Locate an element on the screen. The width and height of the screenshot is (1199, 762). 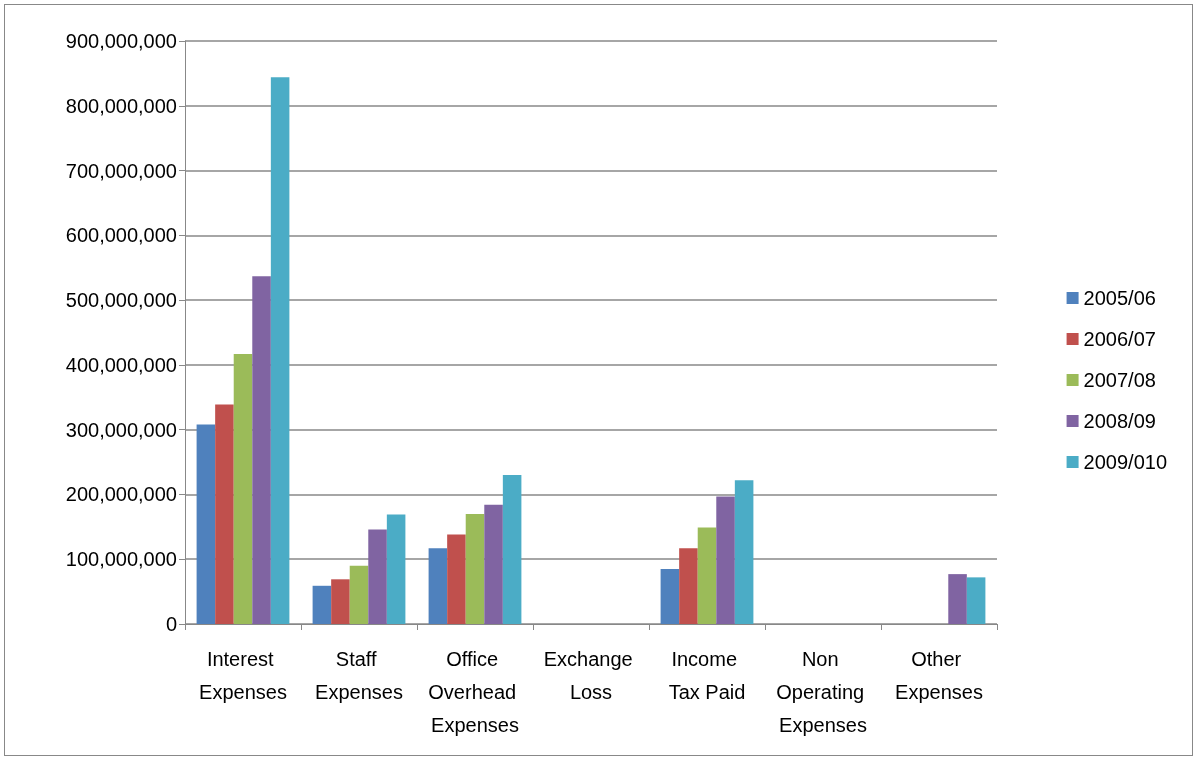
legend-label: 2008/09 is located at coordinates (1119, 421).